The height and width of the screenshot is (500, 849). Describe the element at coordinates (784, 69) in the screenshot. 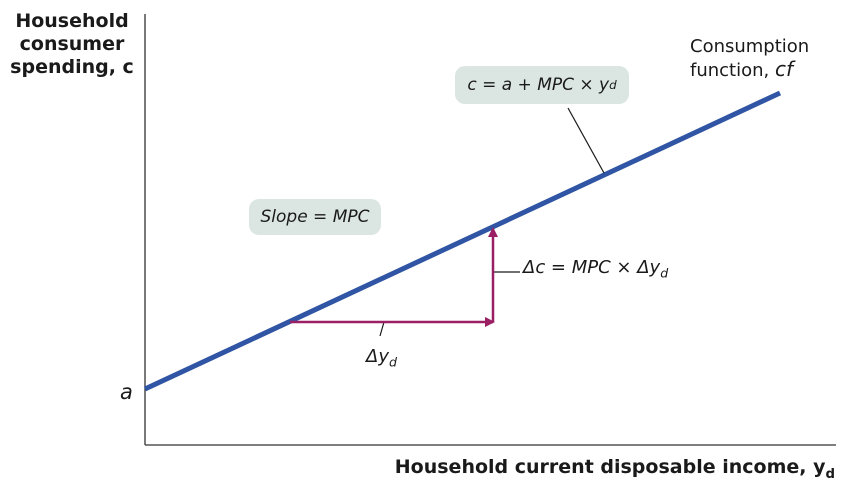

I see `cf-label-symbol: cf` at that location.